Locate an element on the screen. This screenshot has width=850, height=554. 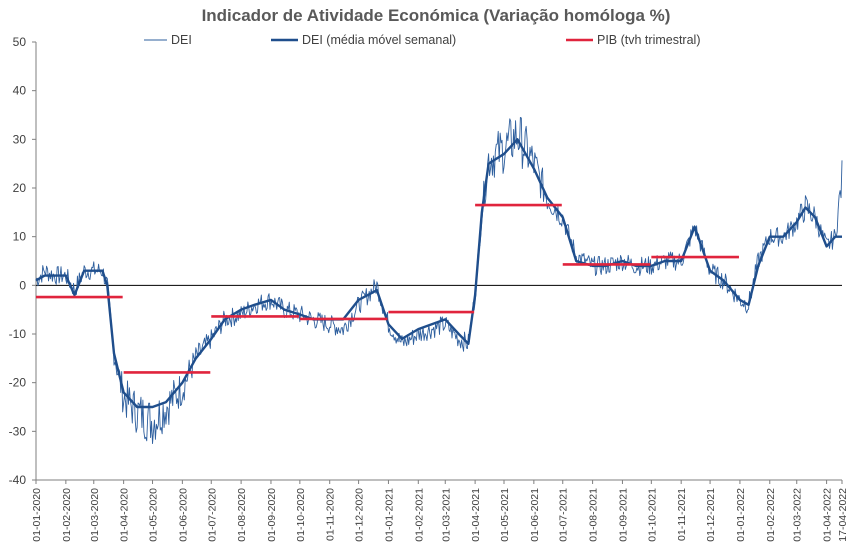
x-tick-label: 01-09-2020 is located at coordinates (272, 515).